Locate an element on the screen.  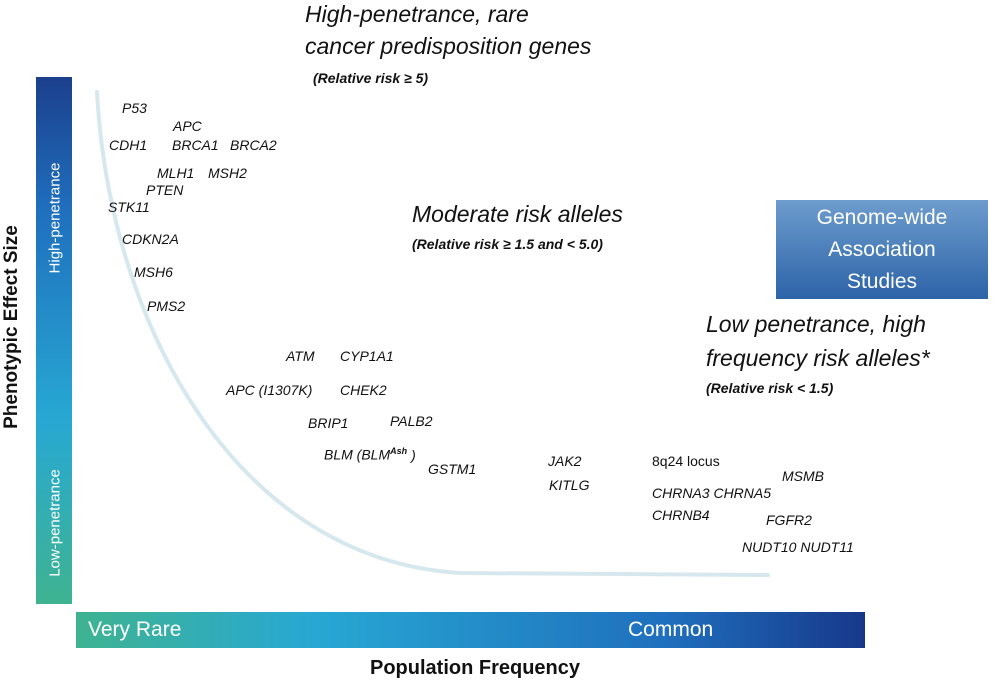
high-penetrance-relative-risk: (Relative risk ≥ 5) is located at coordinates (371, 78).